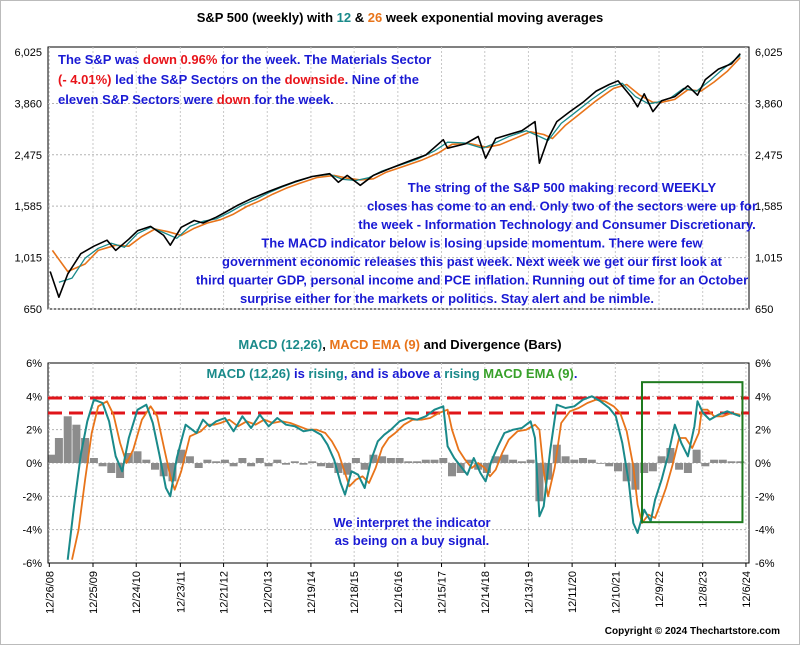  I want to click on top-title-part4: 26, so click(375, 17).